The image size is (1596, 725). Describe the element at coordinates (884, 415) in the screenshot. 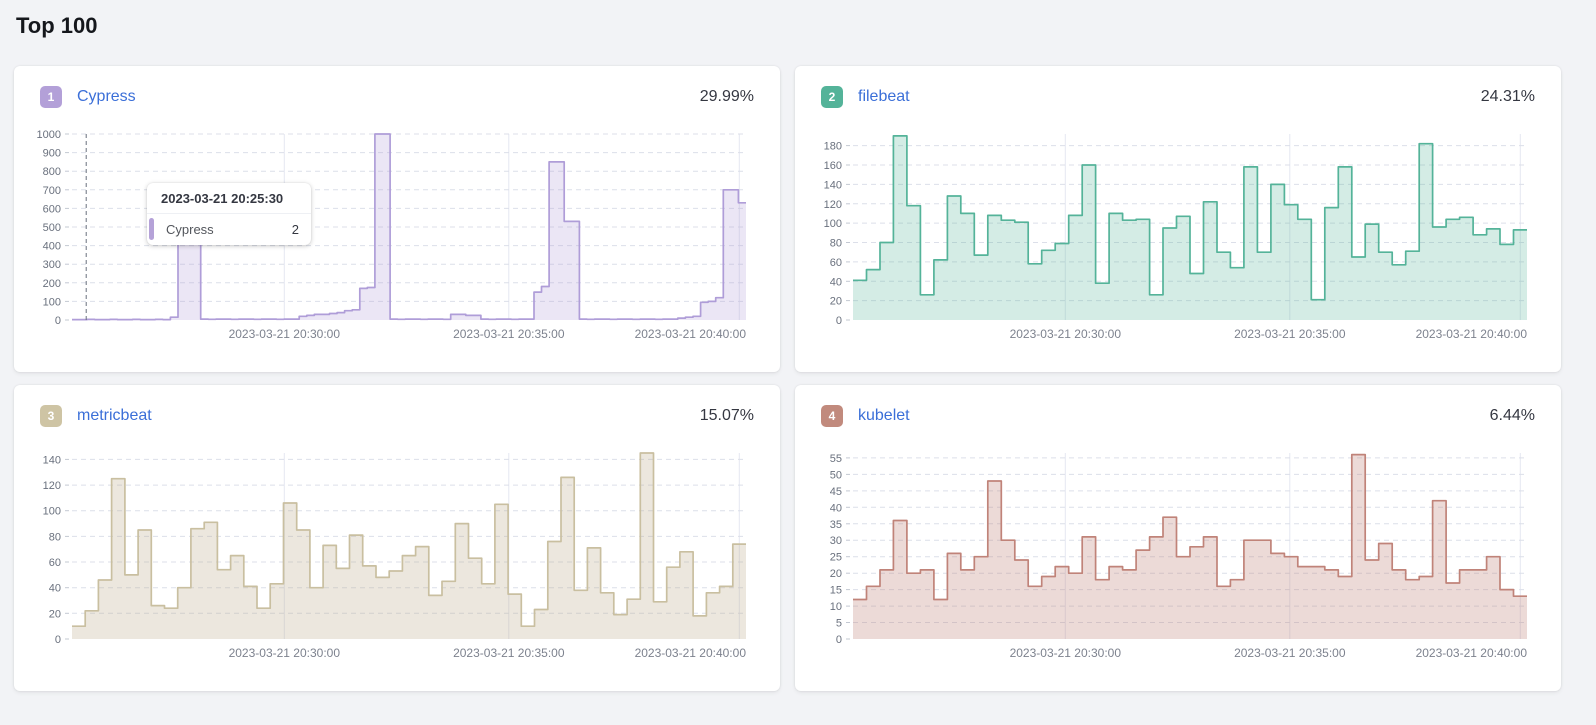

I see `series-link-kubelet: kubelet` at that location.